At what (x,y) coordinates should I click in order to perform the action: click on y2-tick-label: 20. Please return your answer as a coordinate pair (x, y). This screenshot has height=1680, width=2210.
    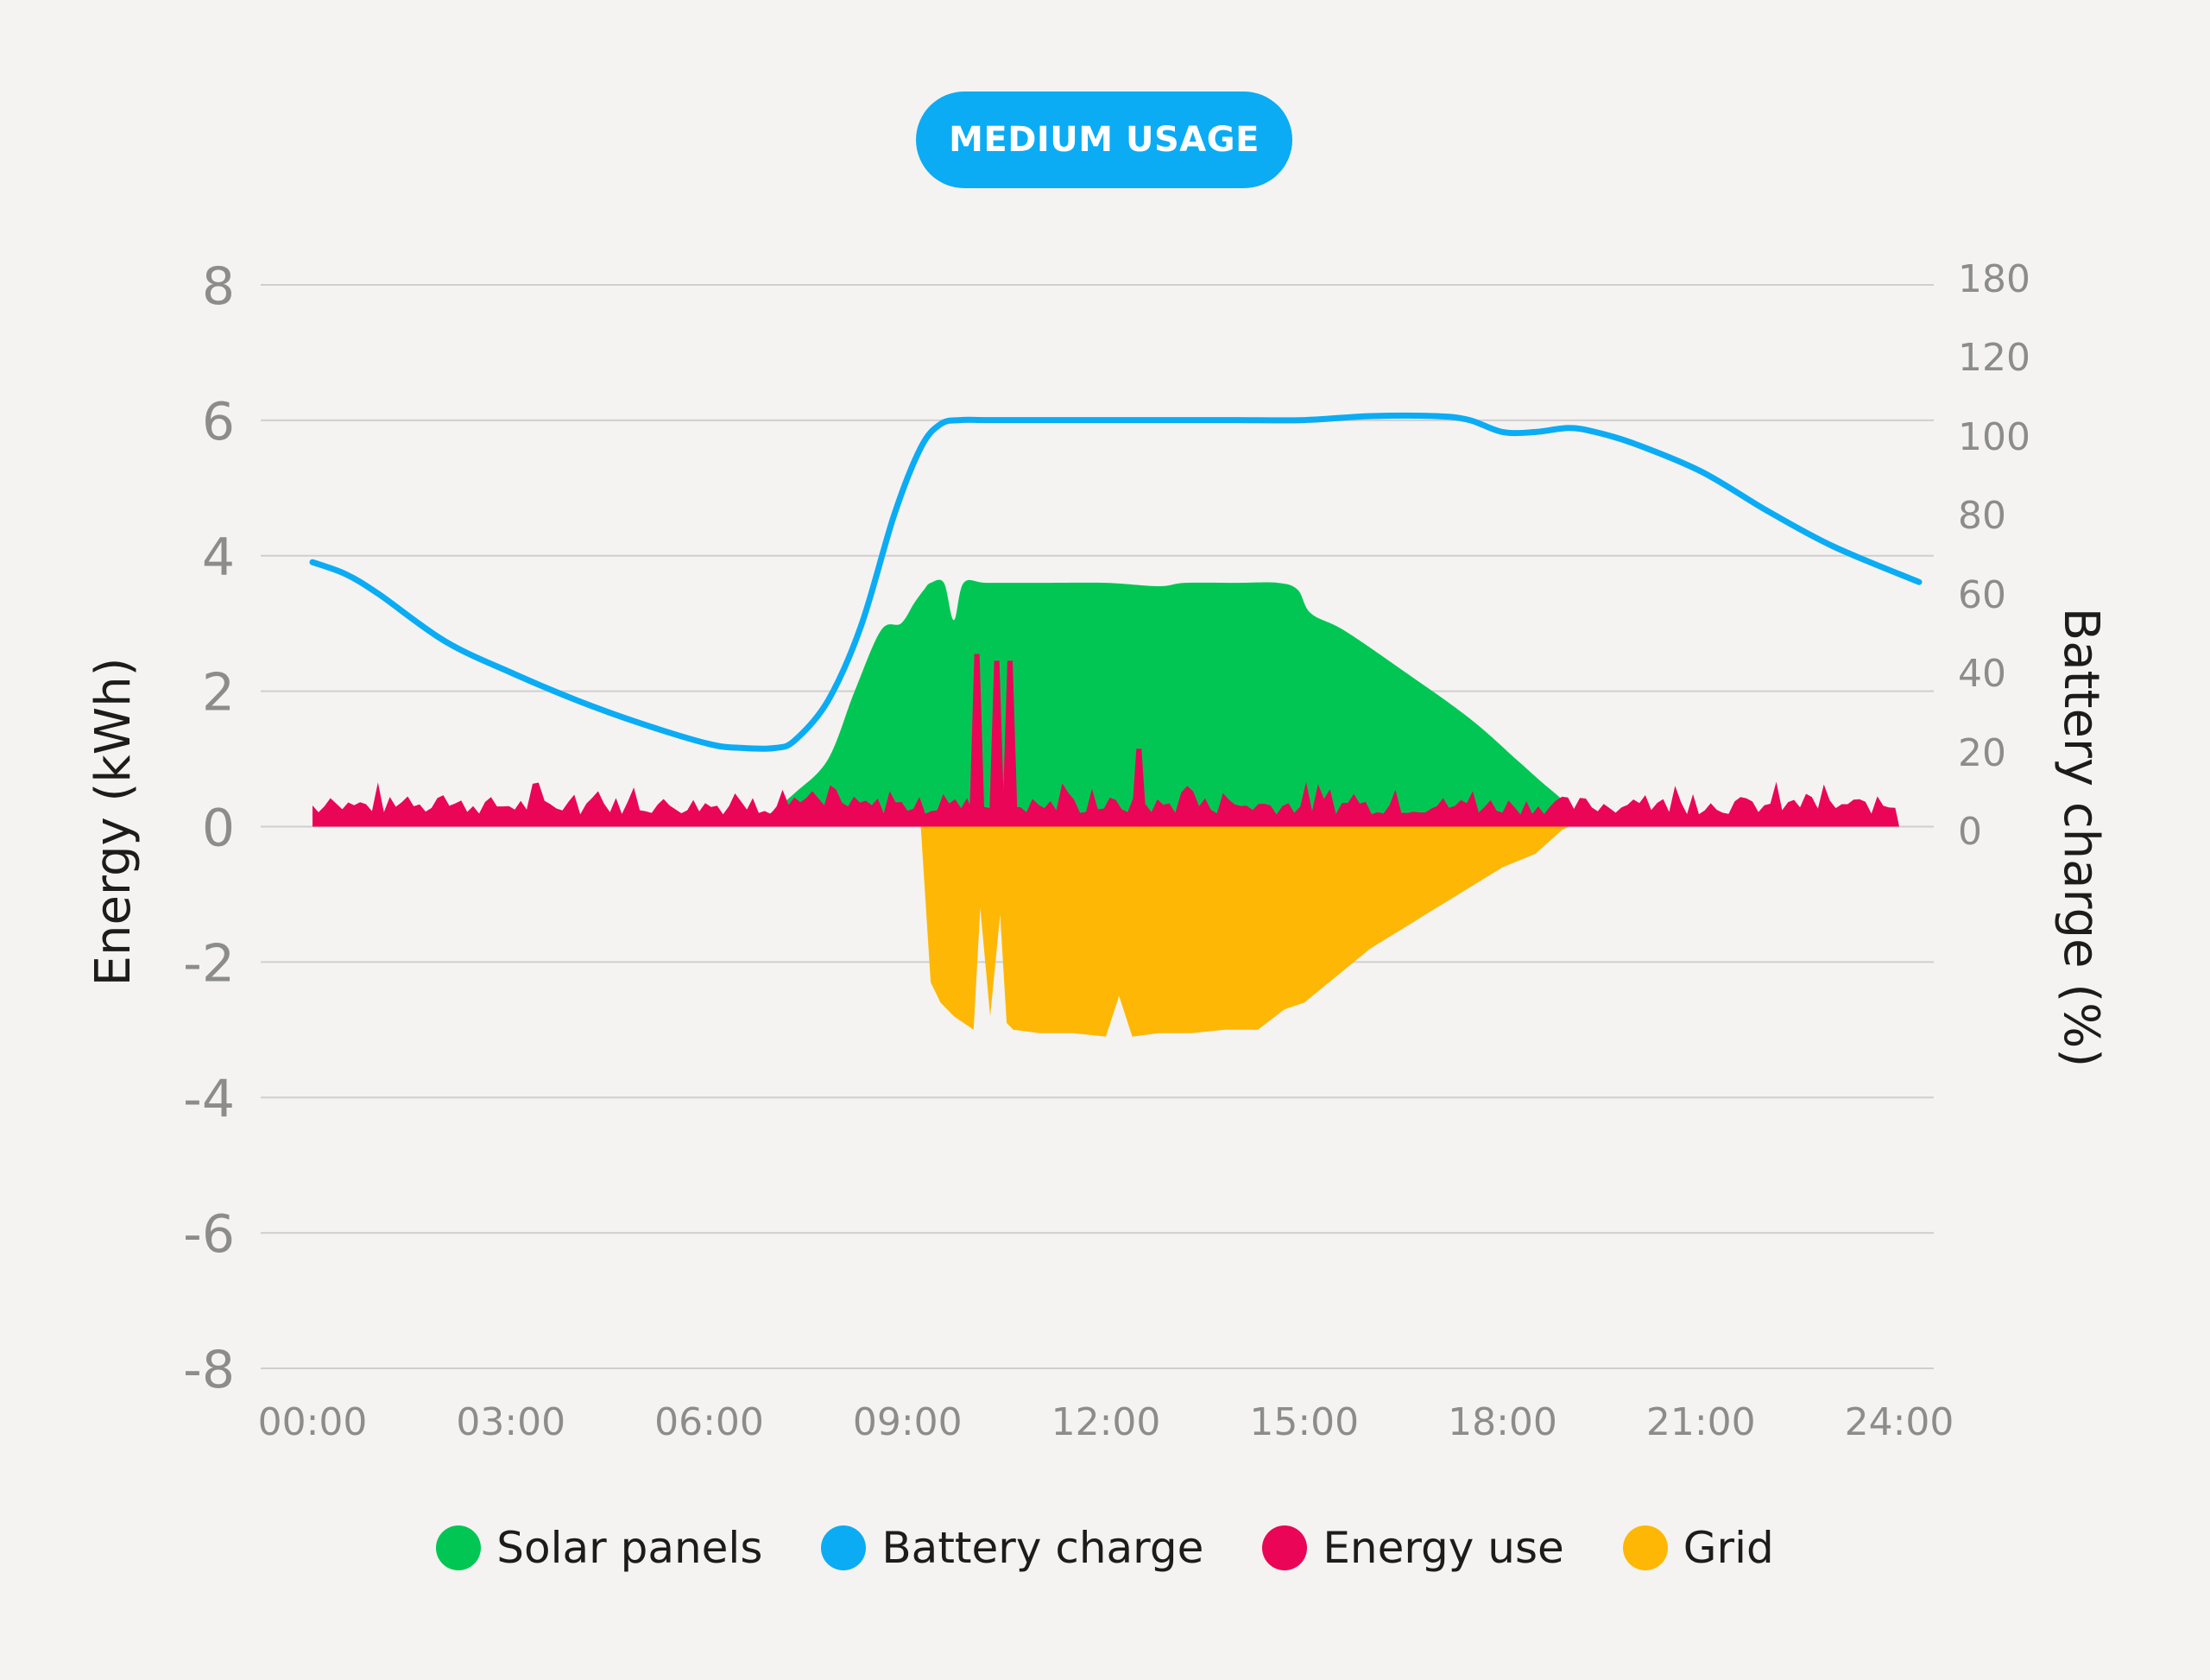
    Looking at the image, I should click on (1982, 753).